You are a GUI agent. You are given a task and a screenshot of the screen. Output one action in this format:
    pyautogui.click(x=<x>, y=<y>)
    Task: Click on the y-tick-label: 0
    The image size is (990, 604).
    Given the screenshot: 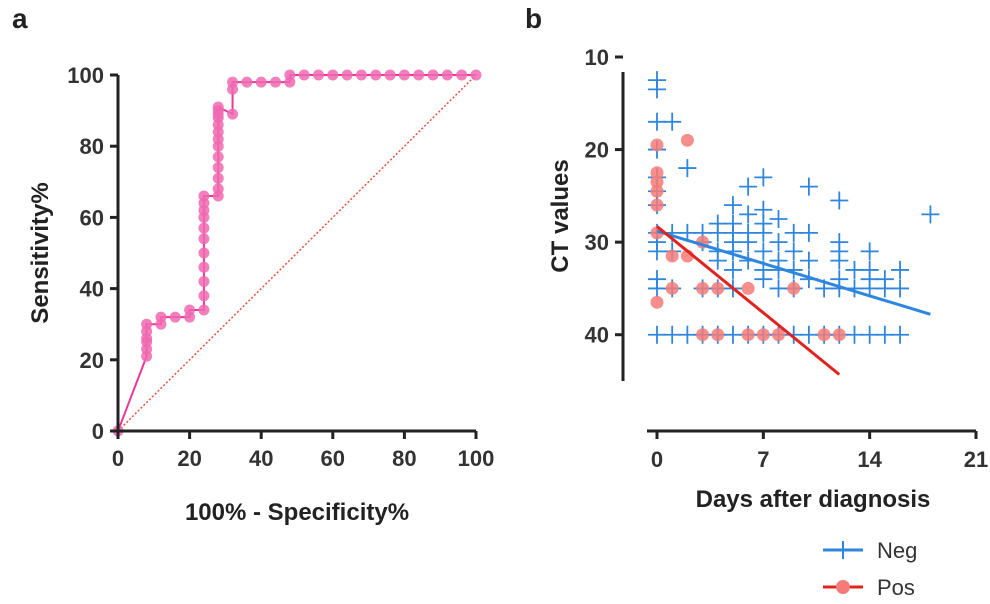 What is the action you would take?
    pyautogui.click(x=98, y=431)
    